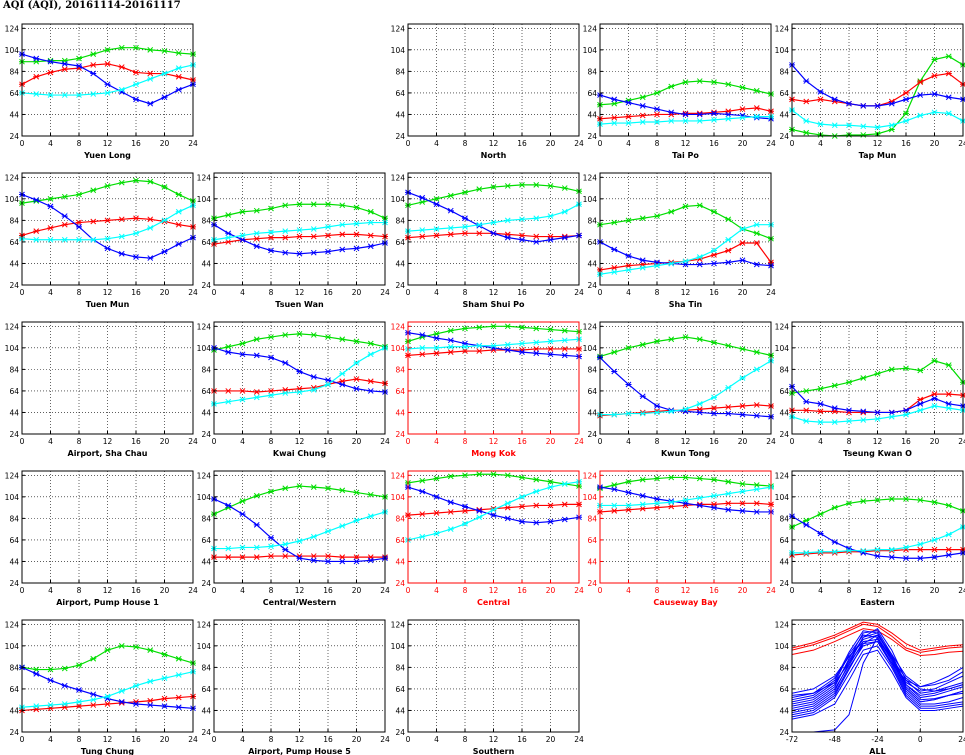 The width and height of the screenshot is (965, 755). Describe the element at coordinates (493, 453) in the screenshot. I see `station-label: Mong Kok` at that location.